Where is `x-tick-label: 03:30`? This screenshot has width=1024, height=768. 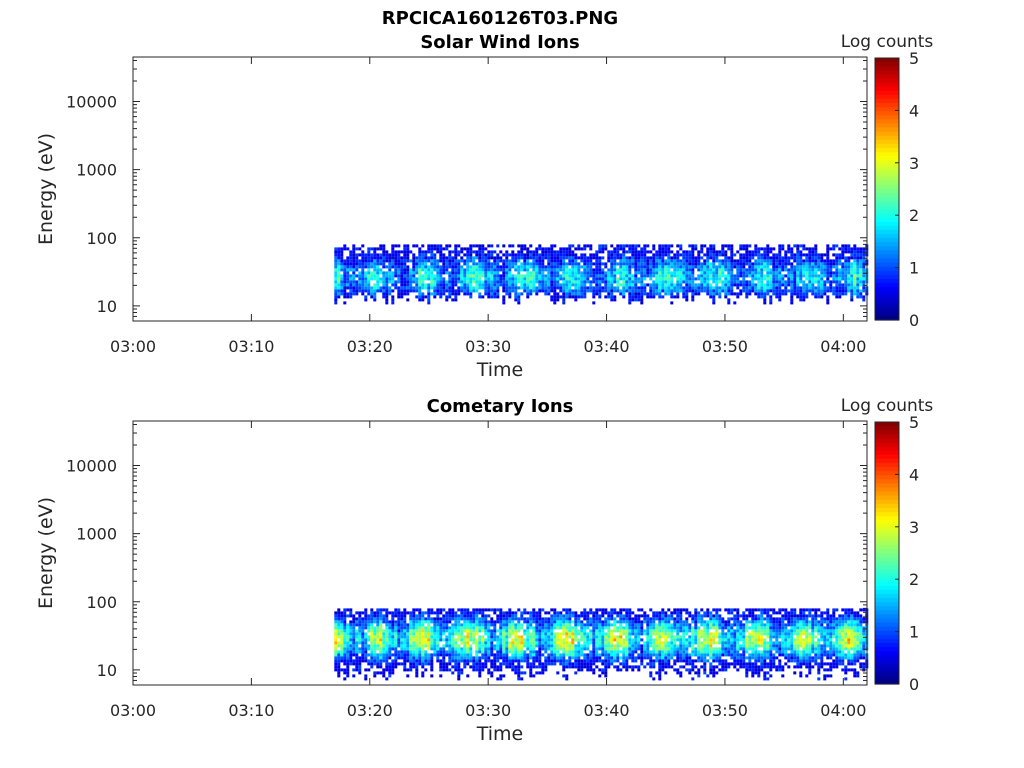 x-tick-label: 03:30 is located at coordinates (488, 346).